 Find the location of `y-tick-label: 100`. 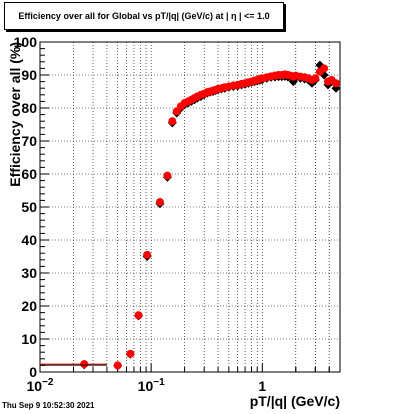

y-tick-label: 100 is located at coordinates (26, 42).